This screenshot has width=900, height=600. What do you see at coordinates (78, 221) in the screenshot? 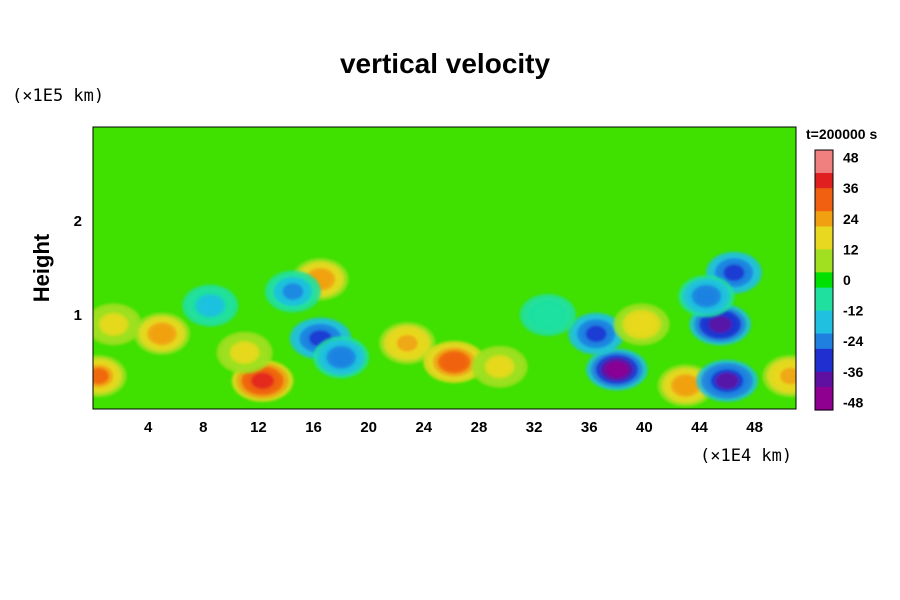
I see `y-tick-label: 2` at bounding box center [78, 221].